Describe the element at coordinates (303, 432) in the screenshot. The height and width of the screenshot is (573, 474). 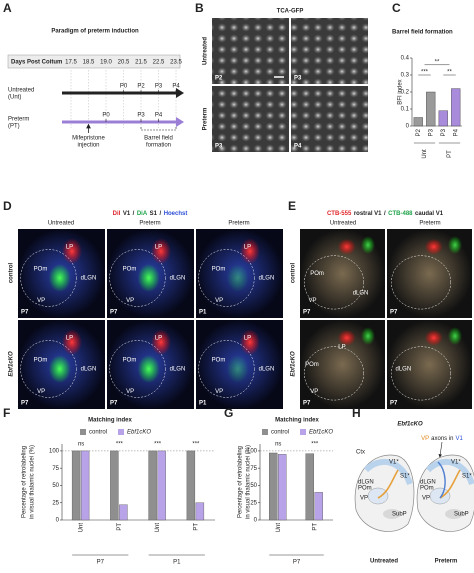
I see `legend-swatch` at that location.